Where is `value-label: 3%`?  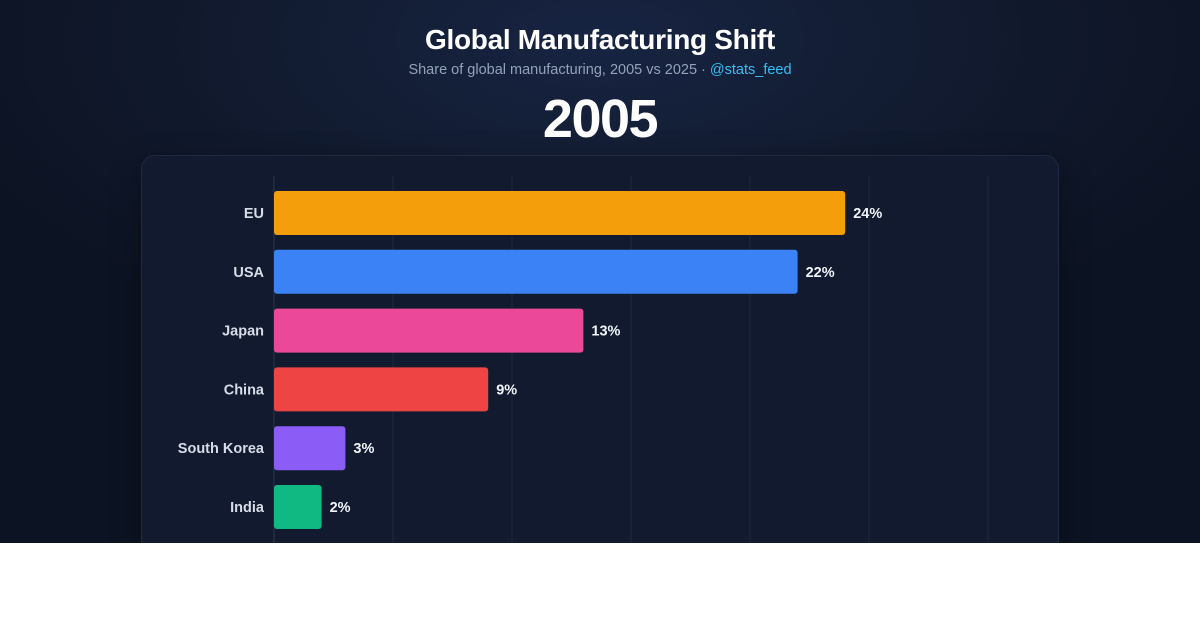 value-label: 3% is located at coordinates (363, 449).